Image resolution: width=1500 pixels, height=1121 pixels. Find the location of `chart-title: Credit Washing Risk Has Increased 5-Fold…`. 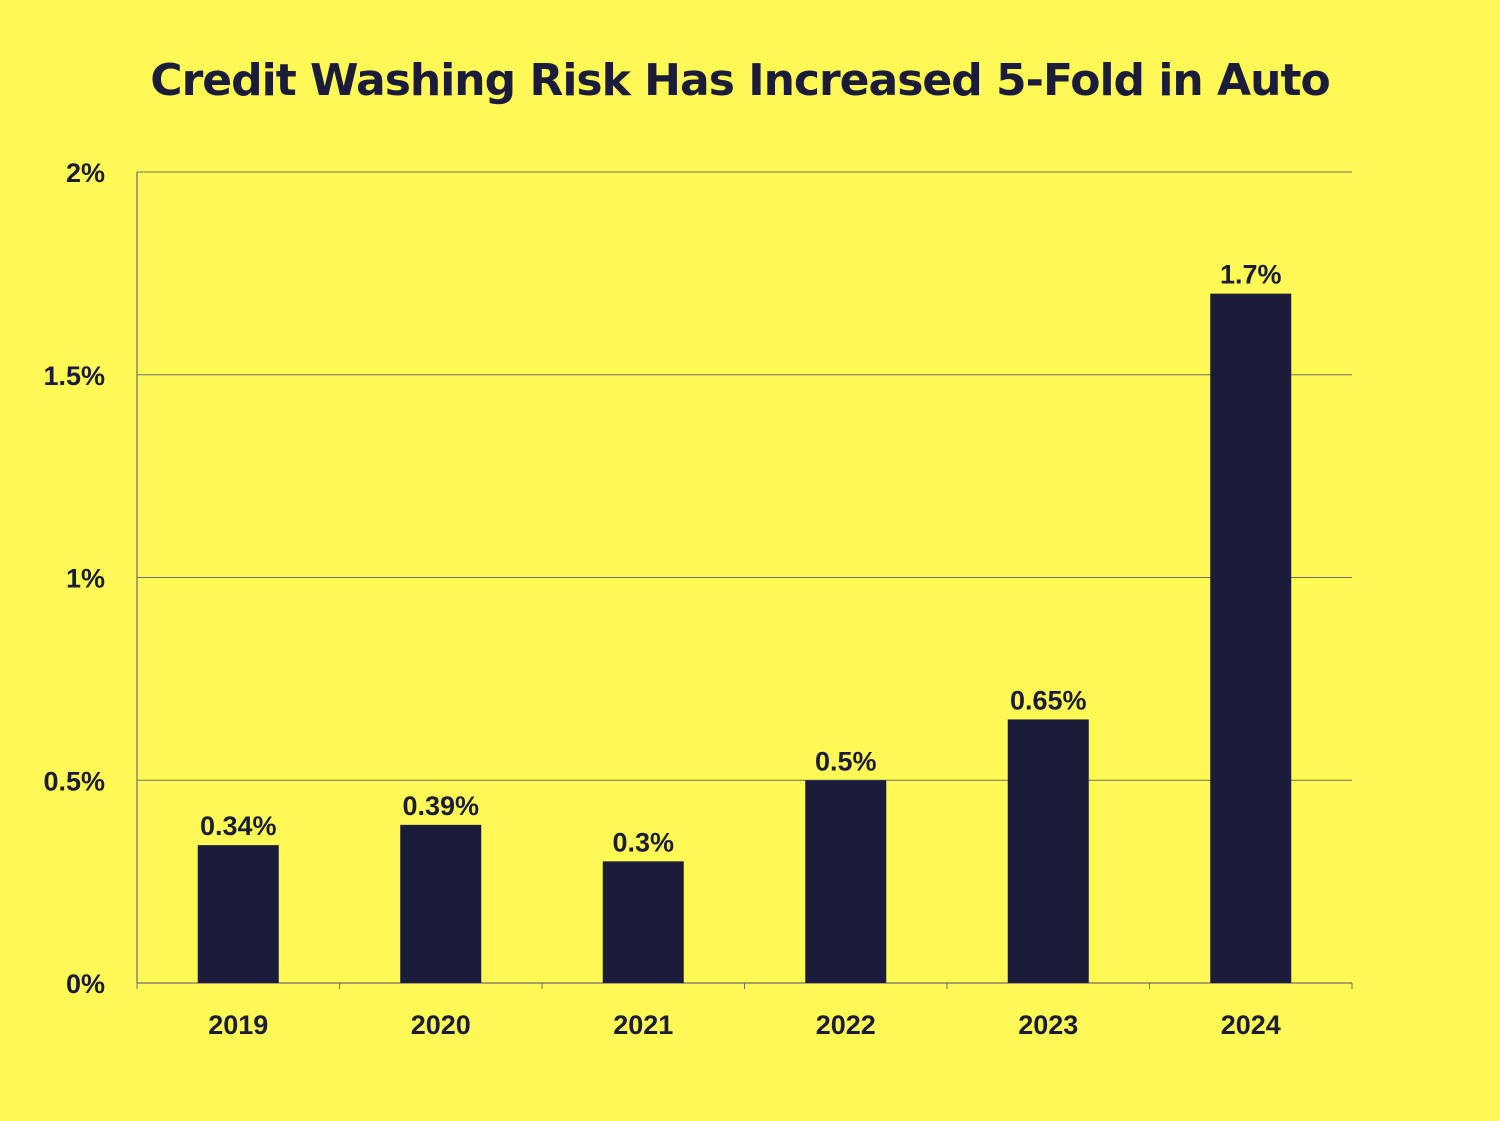

chart-title: Credit Washing Risk Has Increased 5-Fold… is located at coordinates (740, 80).